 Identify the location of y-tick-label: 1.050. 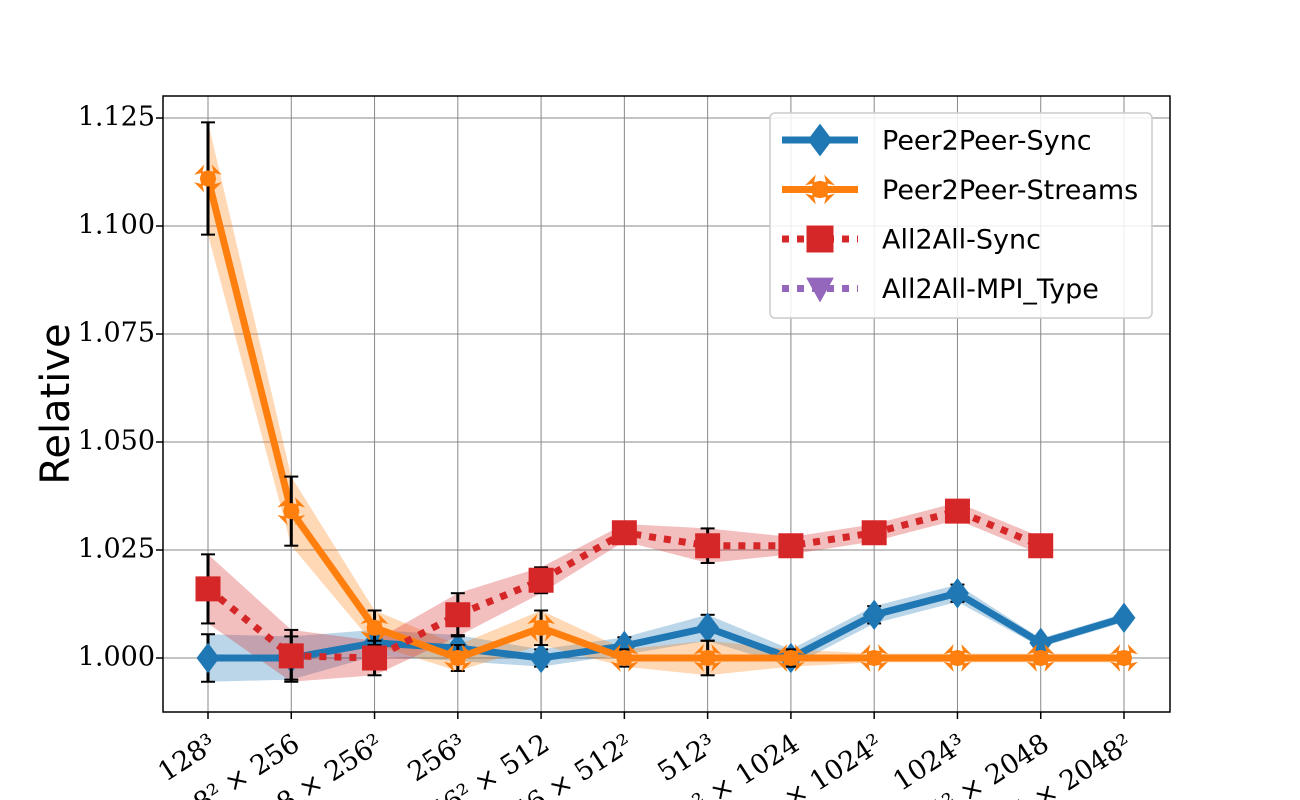
(116, 441).